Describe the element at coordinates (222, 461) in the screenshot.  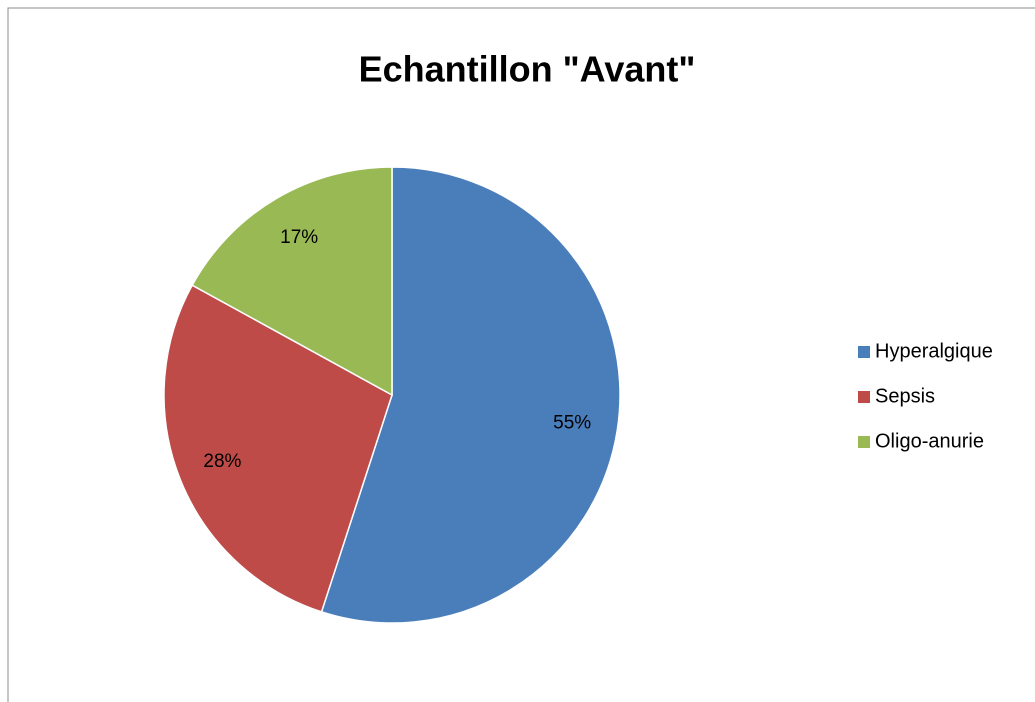
I see `data-label: 28%` at that location.